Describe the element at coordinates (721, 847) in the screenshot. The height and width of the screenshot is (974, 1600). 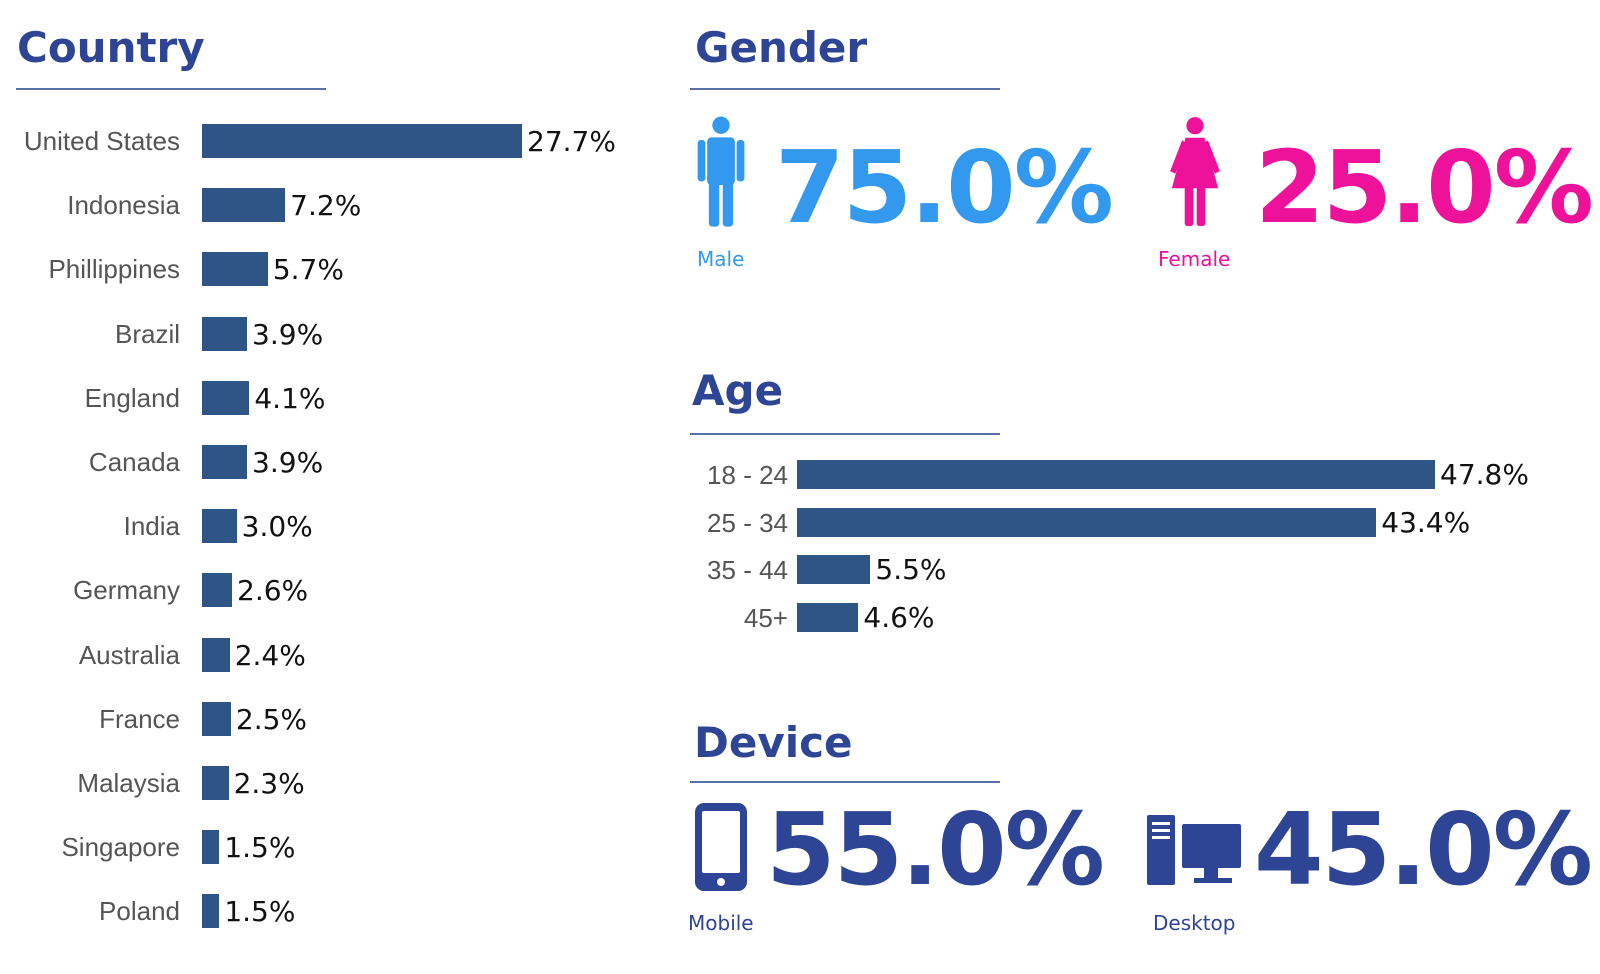
I see `mobile-phone-icon` at that location.